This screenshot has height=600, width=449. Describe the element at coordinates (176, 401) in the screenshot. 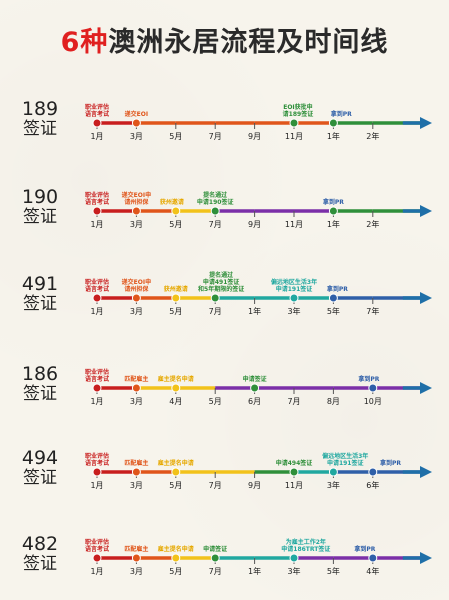

I see `tick-label: 4月` at that location.